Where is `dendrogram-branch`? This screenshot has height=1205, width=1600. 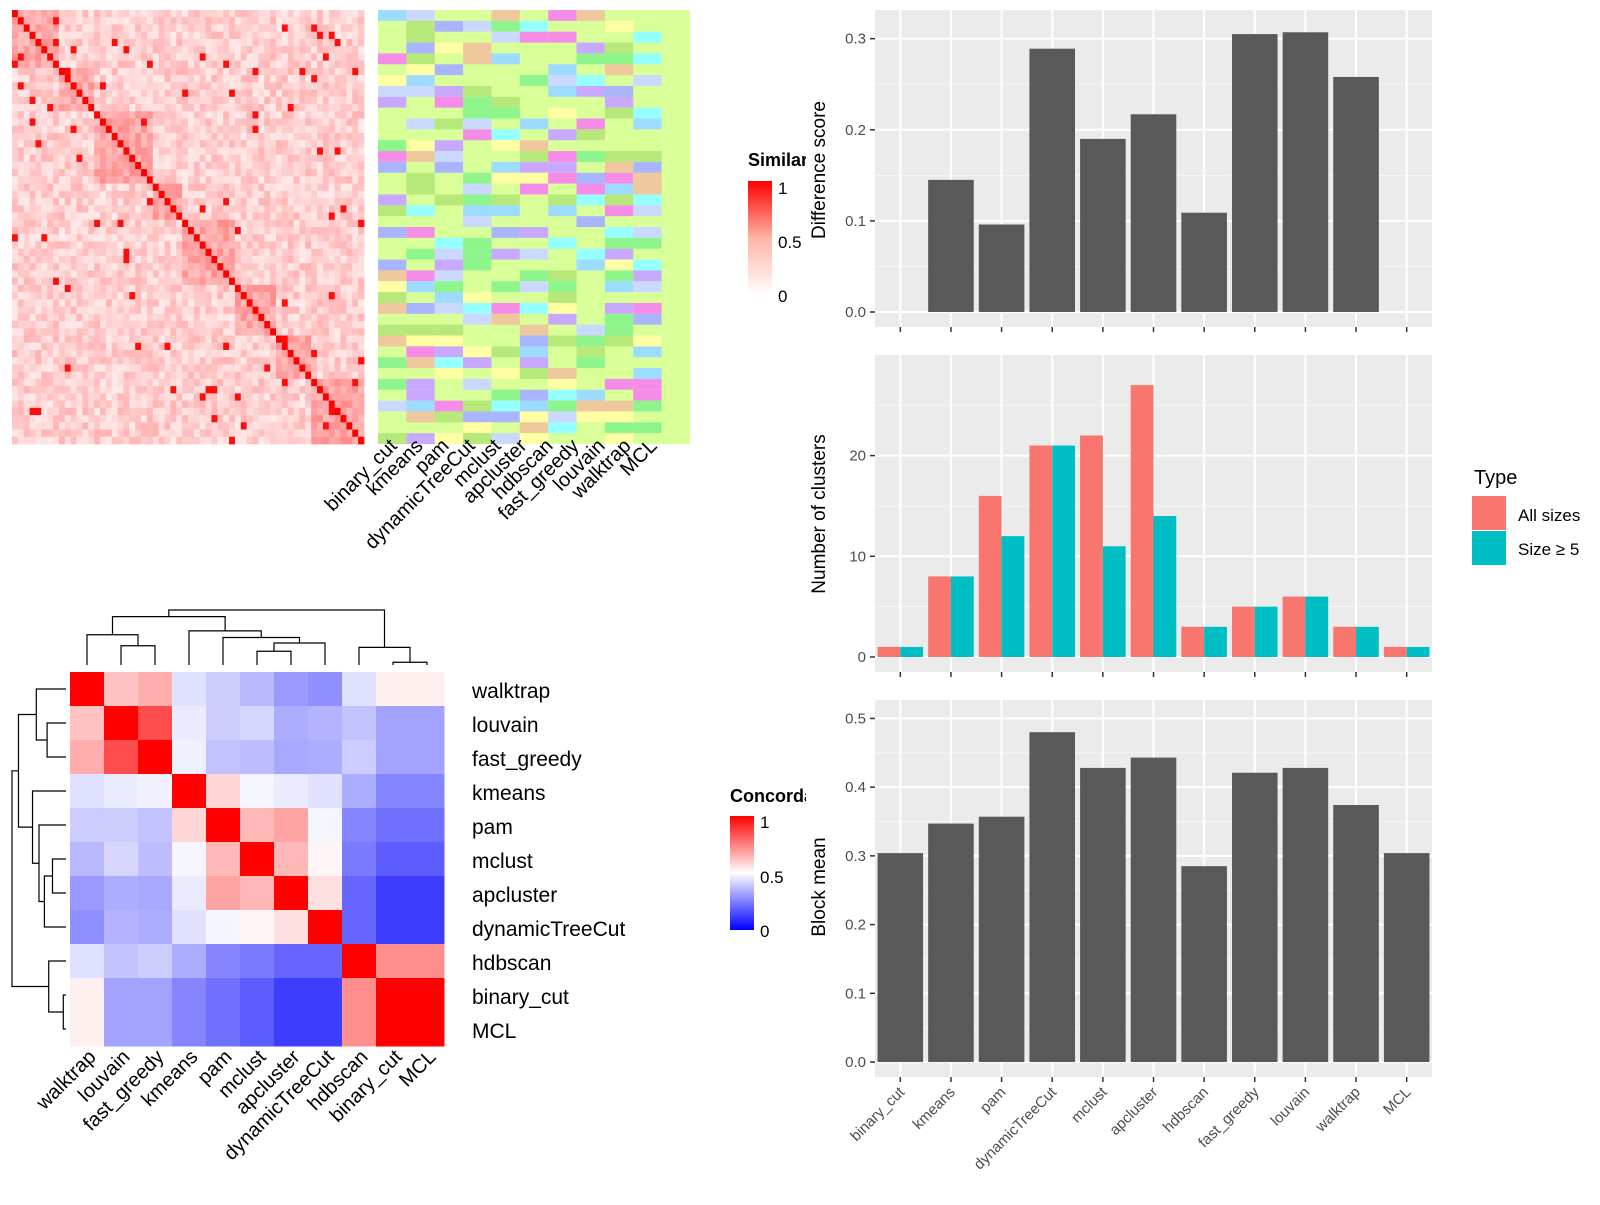
dendrogram-branch is located at coordinates (138, 655).